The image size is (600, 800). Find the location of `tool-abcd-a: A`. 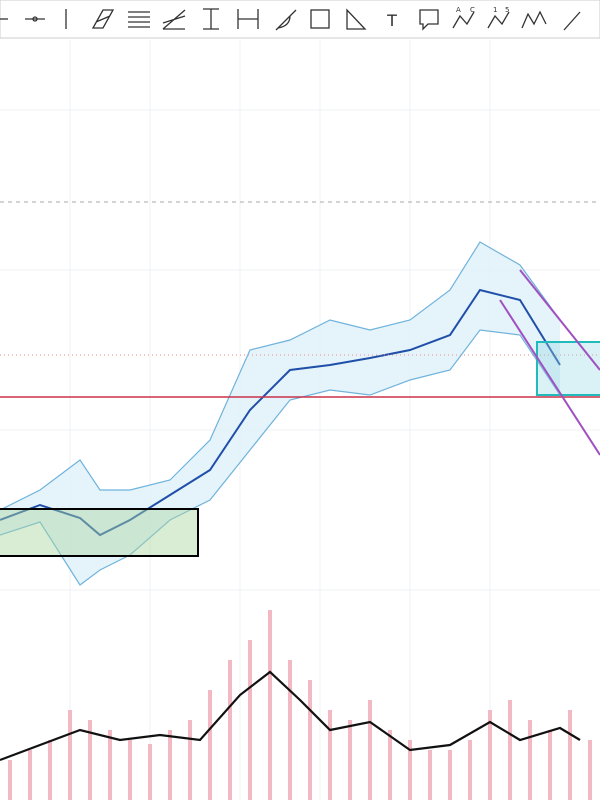

tool-abcd-a: A is located at coordinates (458, 10).